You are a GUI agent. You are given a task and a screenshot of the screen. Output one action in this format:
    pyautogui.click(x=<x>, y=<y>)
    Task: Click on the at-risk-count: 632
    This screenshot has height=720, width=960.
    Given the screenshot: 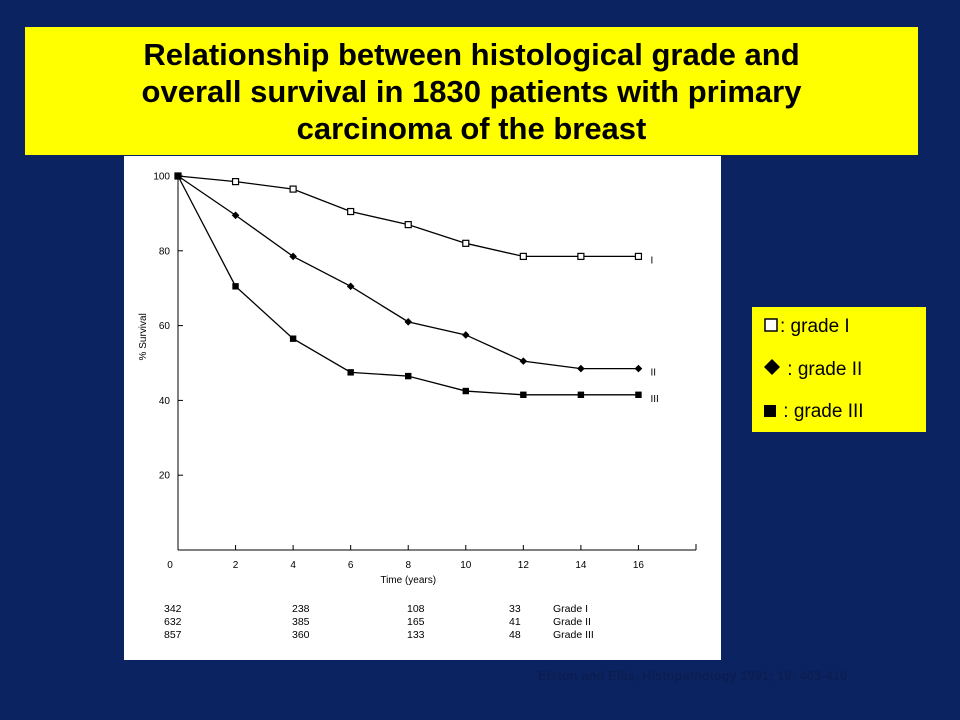 What is the action you would take?
    pyautogui.click(x=173, y=622)
    